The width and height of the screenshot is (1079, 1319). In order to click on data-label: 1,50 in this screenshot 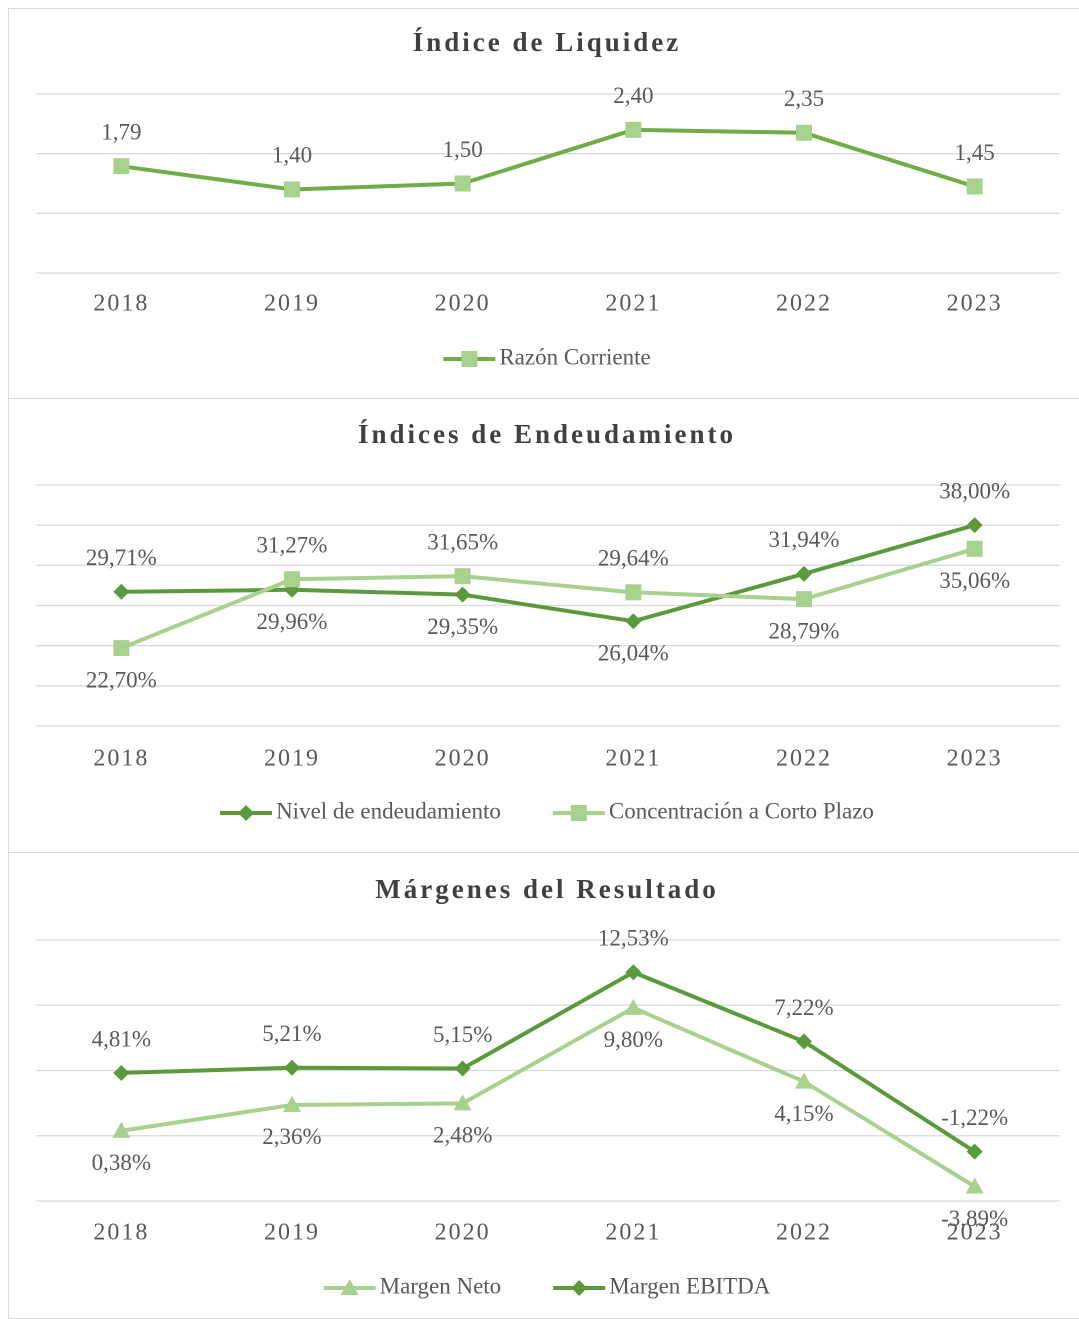, I will do `click(463, 149)`.